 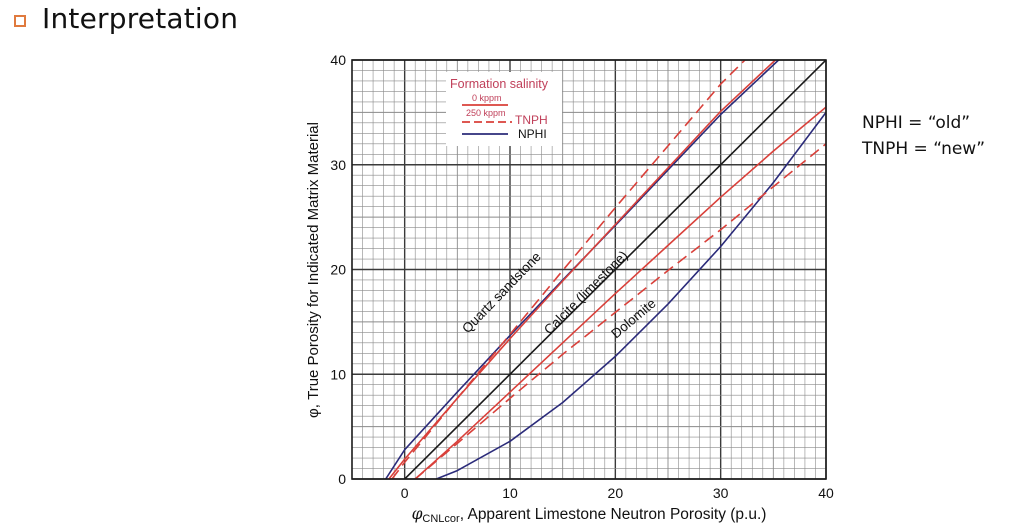 I want to click on x-tick-label: 20, so click(x=616, y=493).